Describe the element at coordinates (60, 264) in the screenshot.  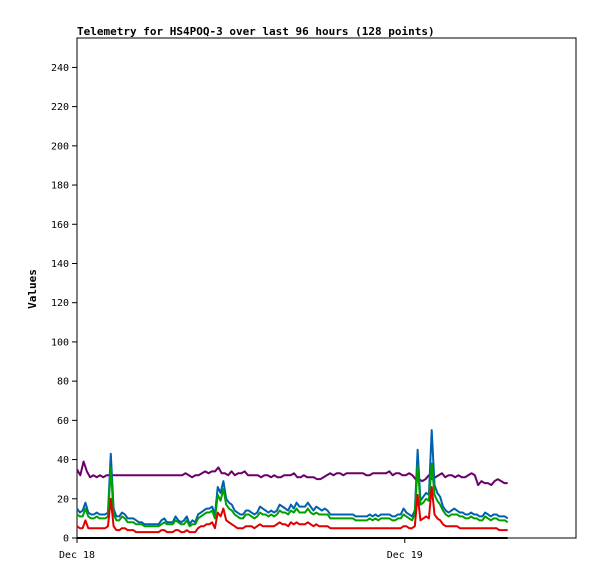
I see `y-tick-label: 140` at that location.